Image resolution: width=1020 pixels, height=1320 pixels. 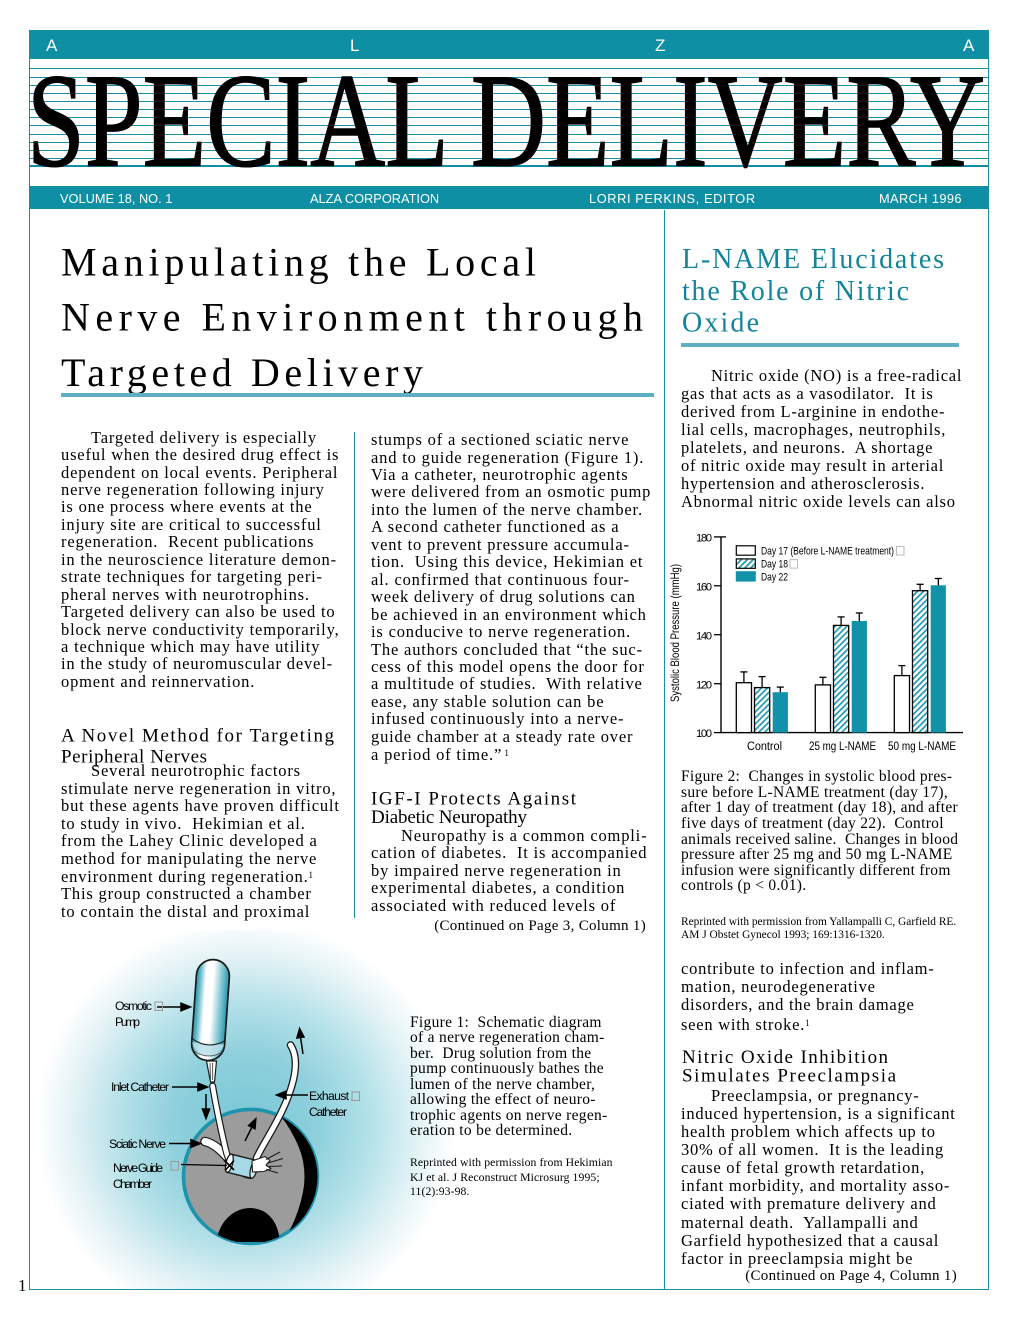 What do you see at coordinates (133, 1006) in the screenshot?
I see `svg-text: Osmotic` at bounding box center [133, 1006].